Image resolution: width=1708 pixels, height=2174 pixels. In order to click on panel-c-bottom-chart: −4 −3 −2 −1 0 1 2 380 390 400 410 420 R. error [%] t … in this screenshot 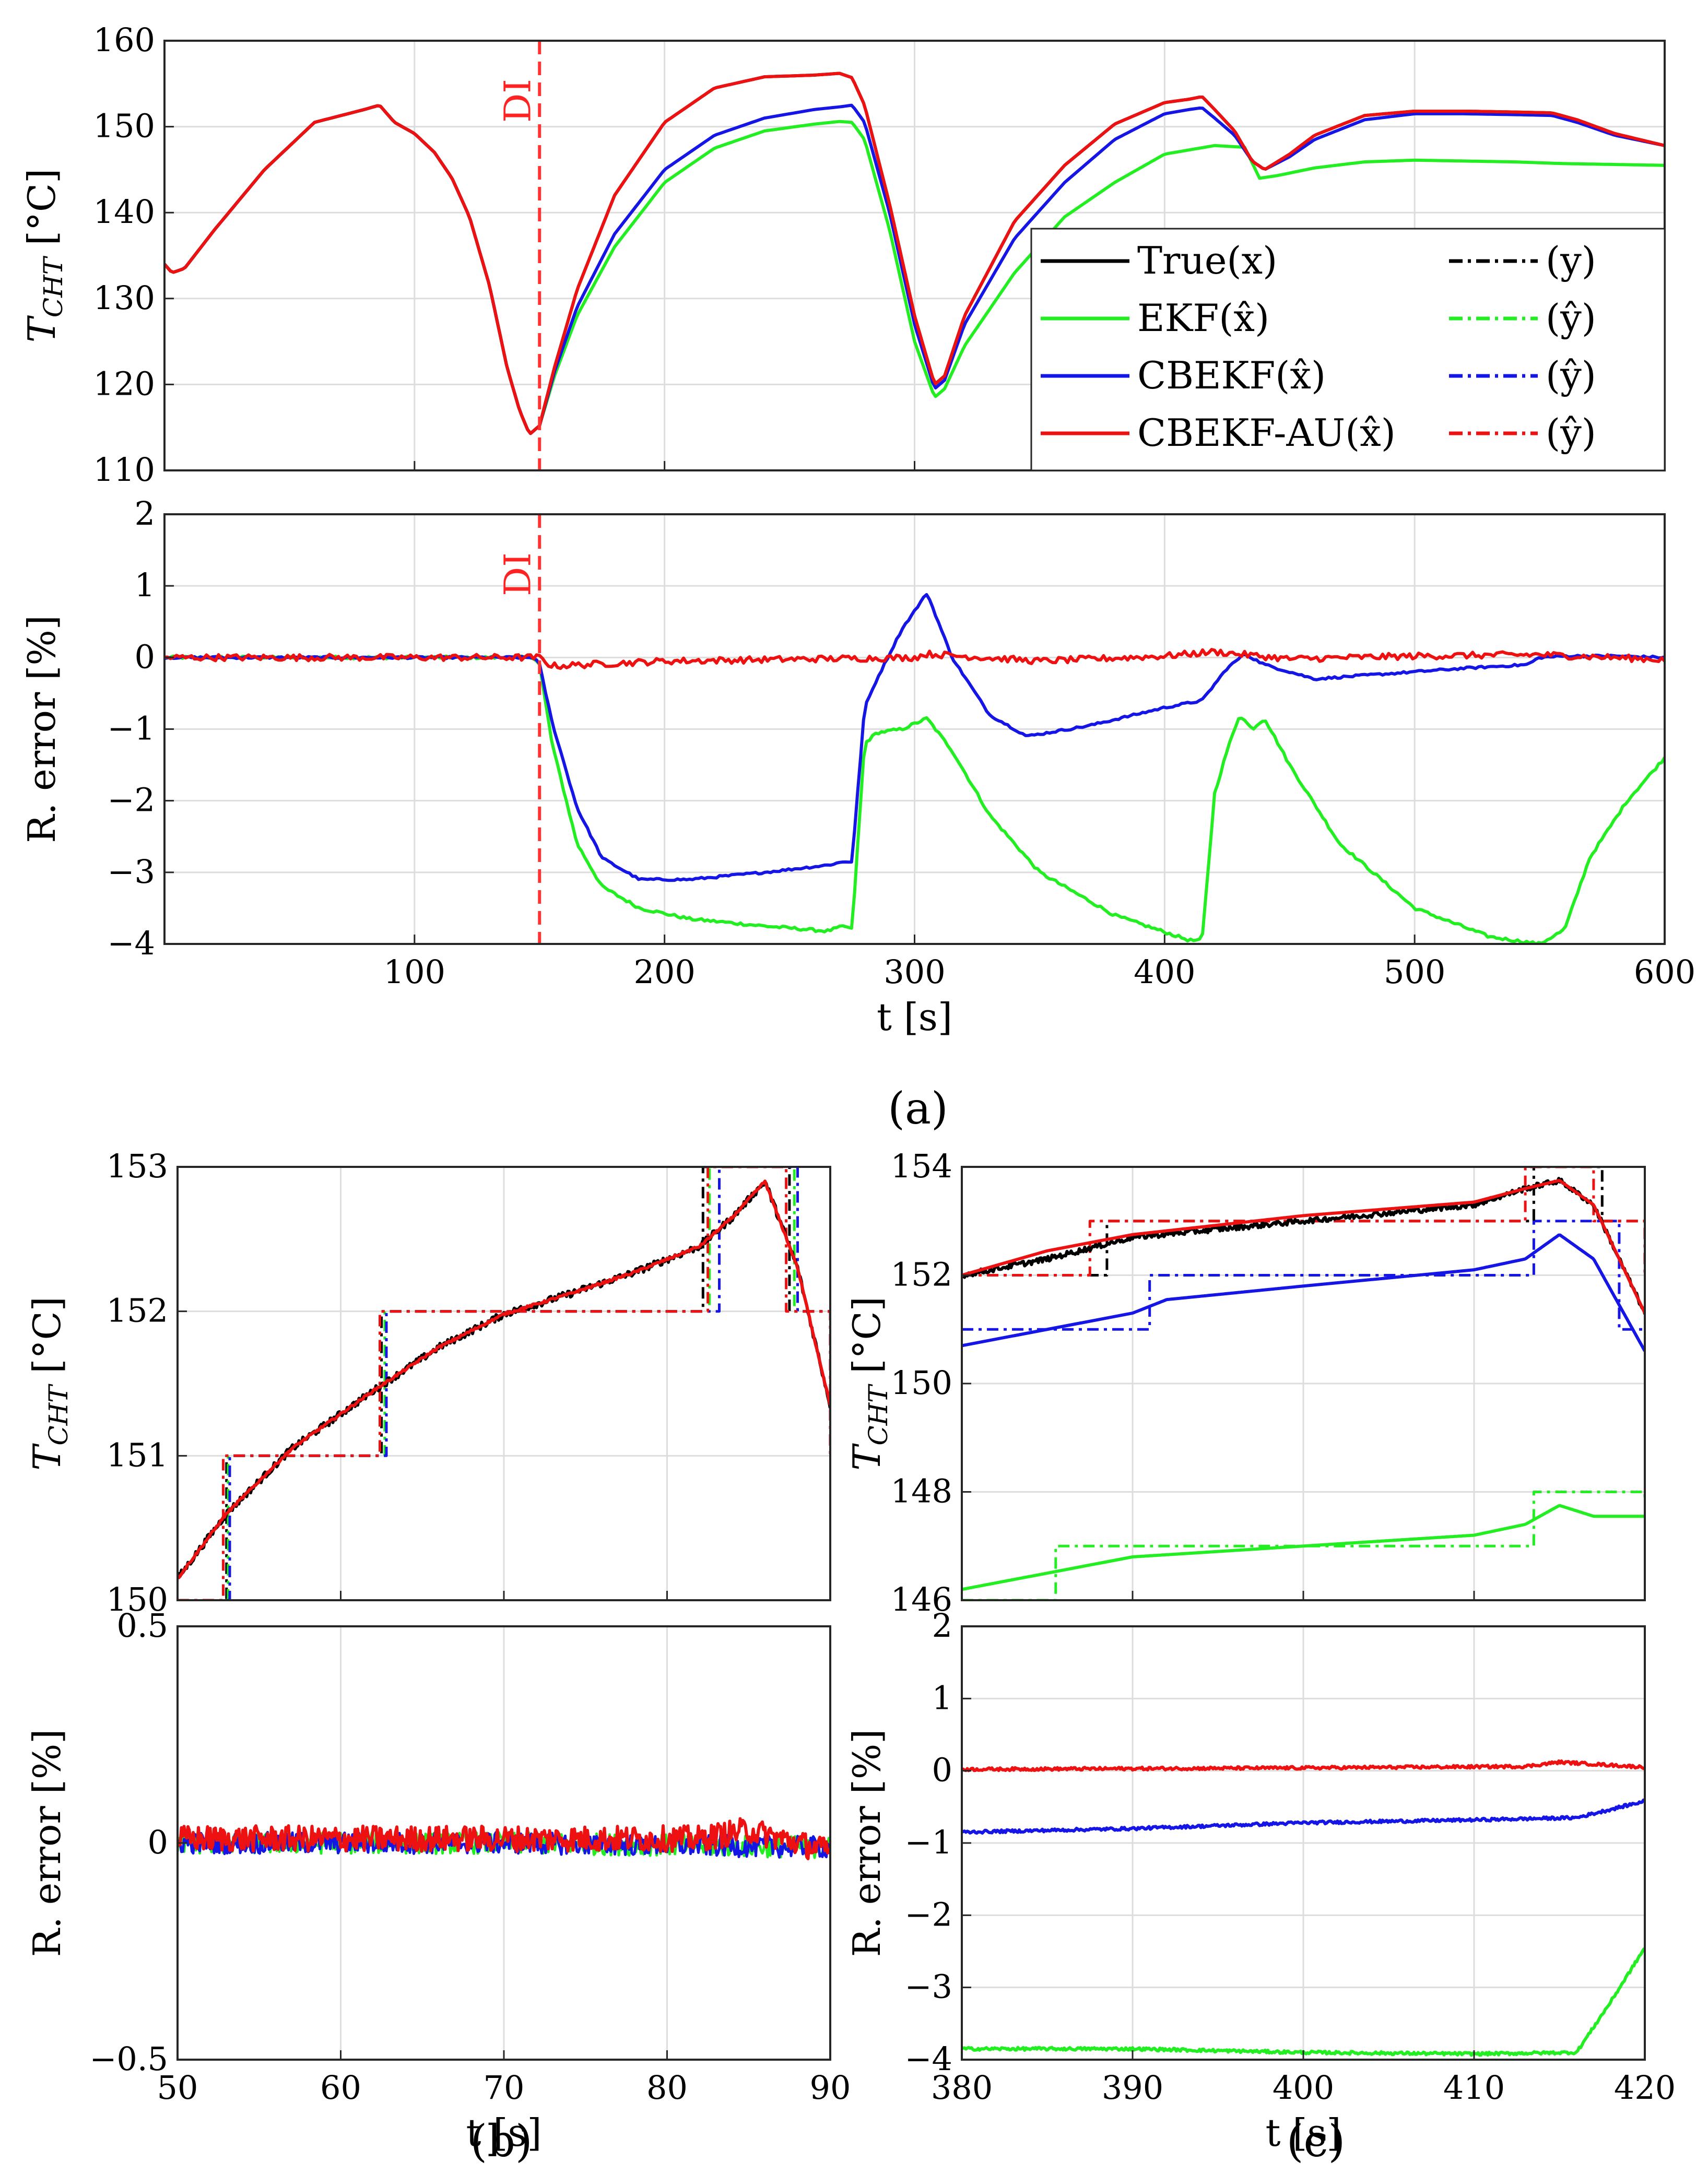, I will do `click(1260, 1880)`.